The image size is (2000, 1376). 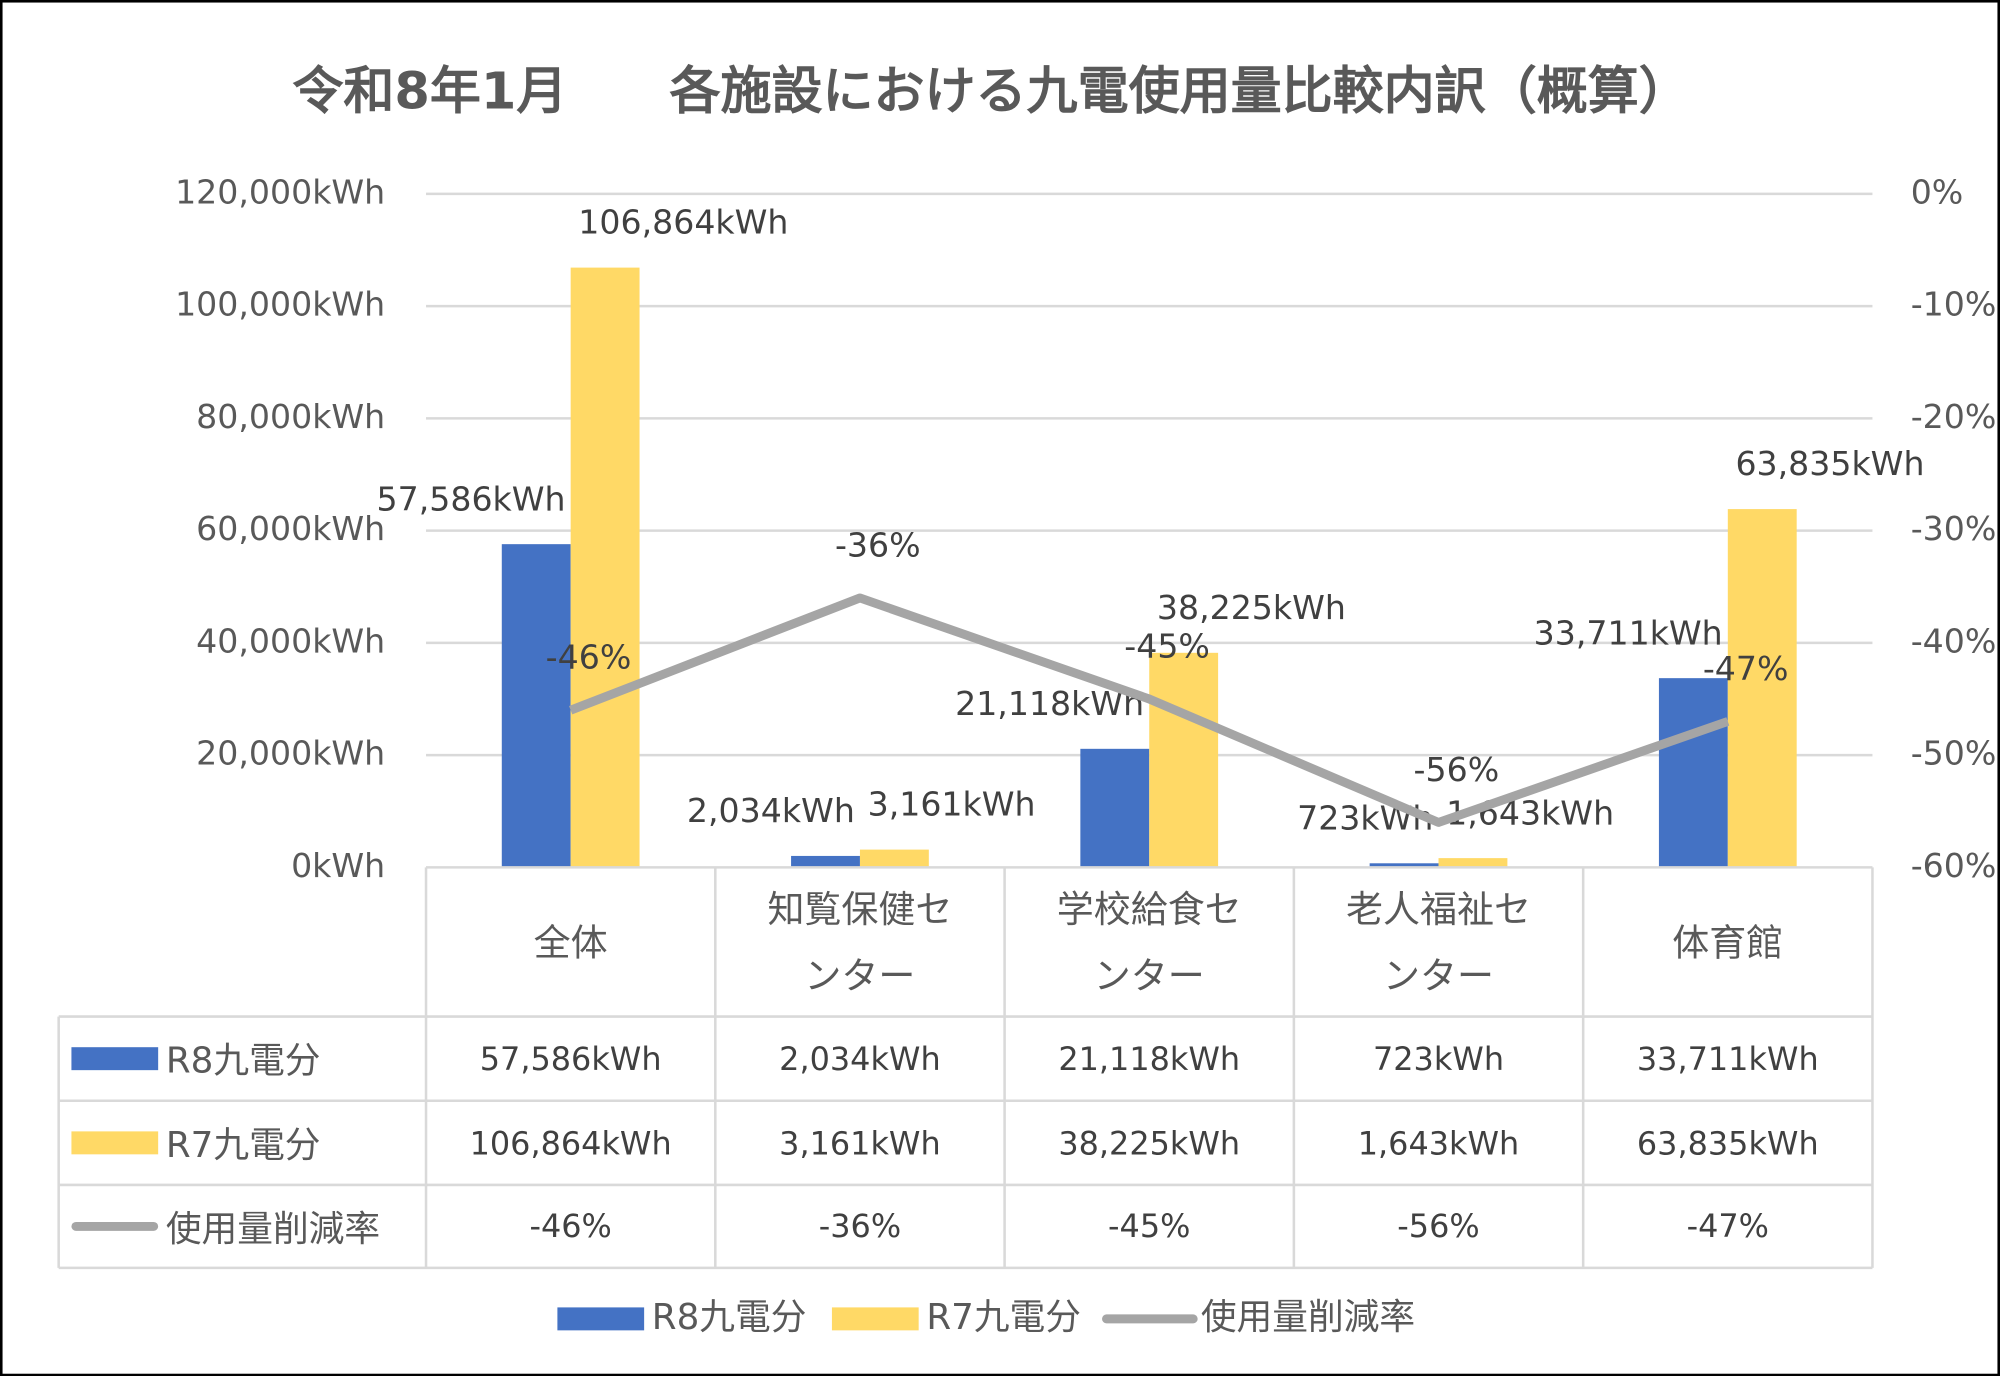 I want to click on table-value: -36%, so click(x=860, y=1226).